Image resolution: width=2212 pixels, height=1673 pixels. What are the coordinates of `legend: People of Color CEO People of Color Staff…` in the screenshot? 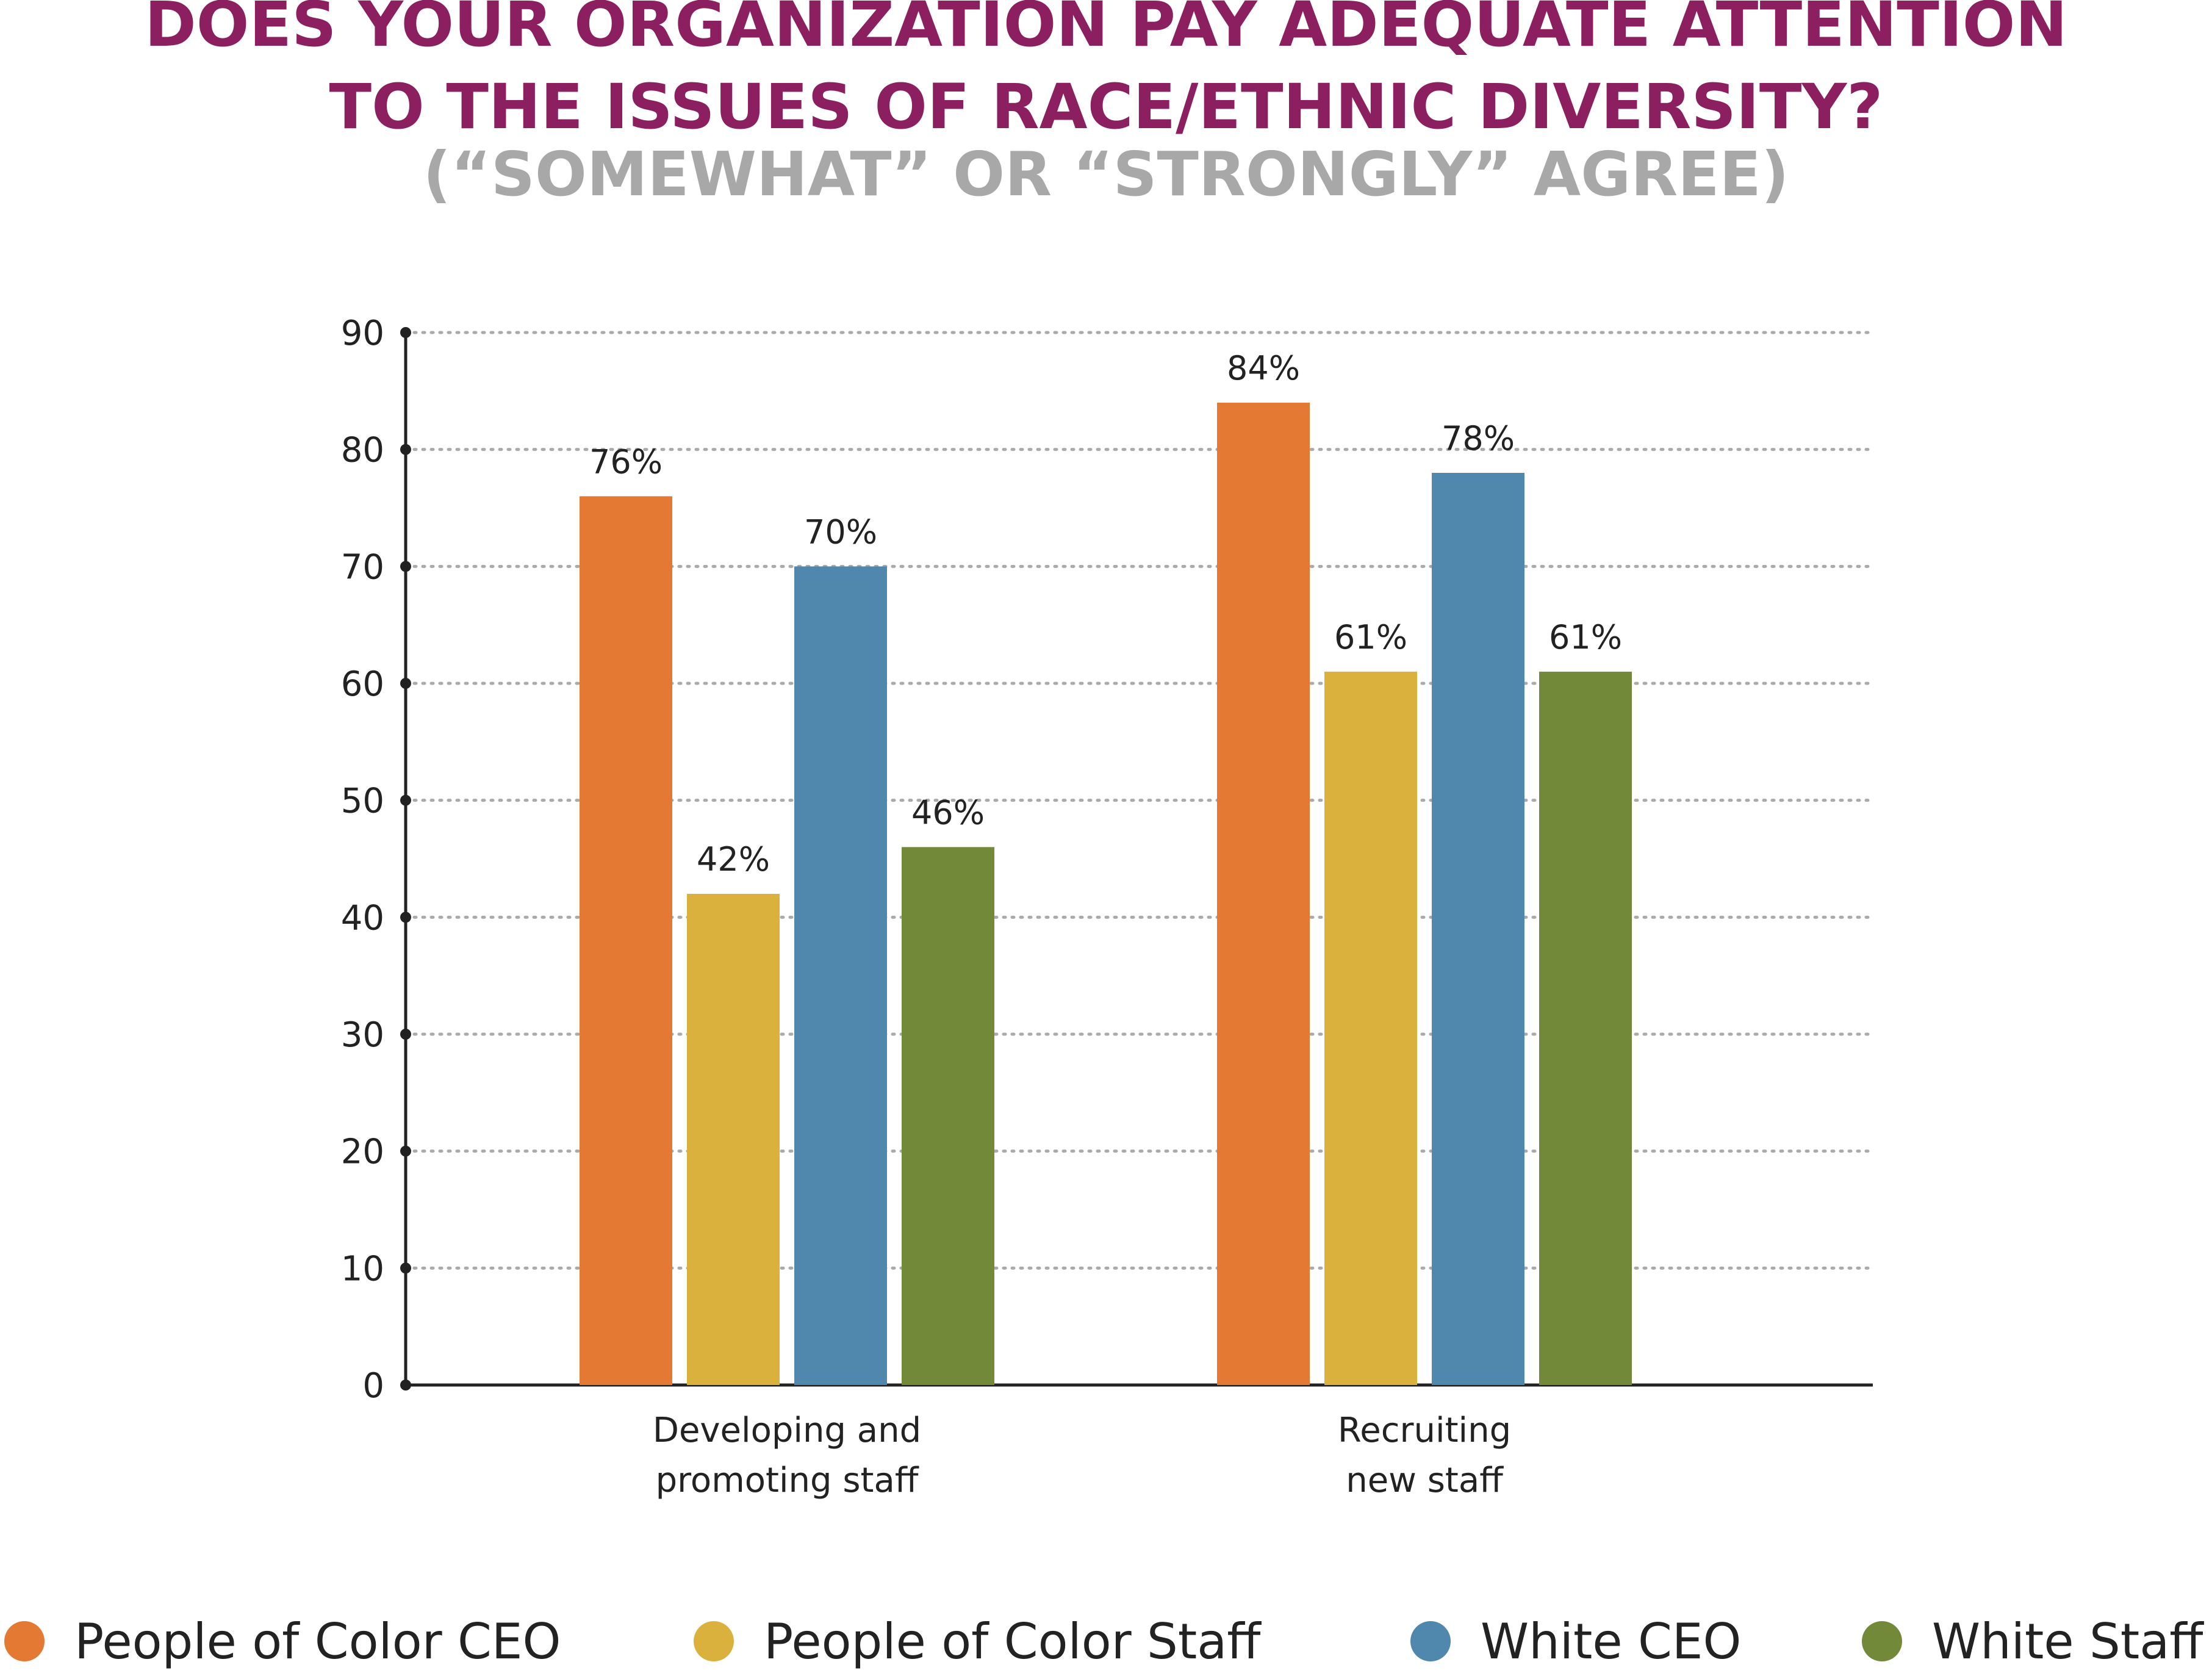 It's located at (1104, 1641).